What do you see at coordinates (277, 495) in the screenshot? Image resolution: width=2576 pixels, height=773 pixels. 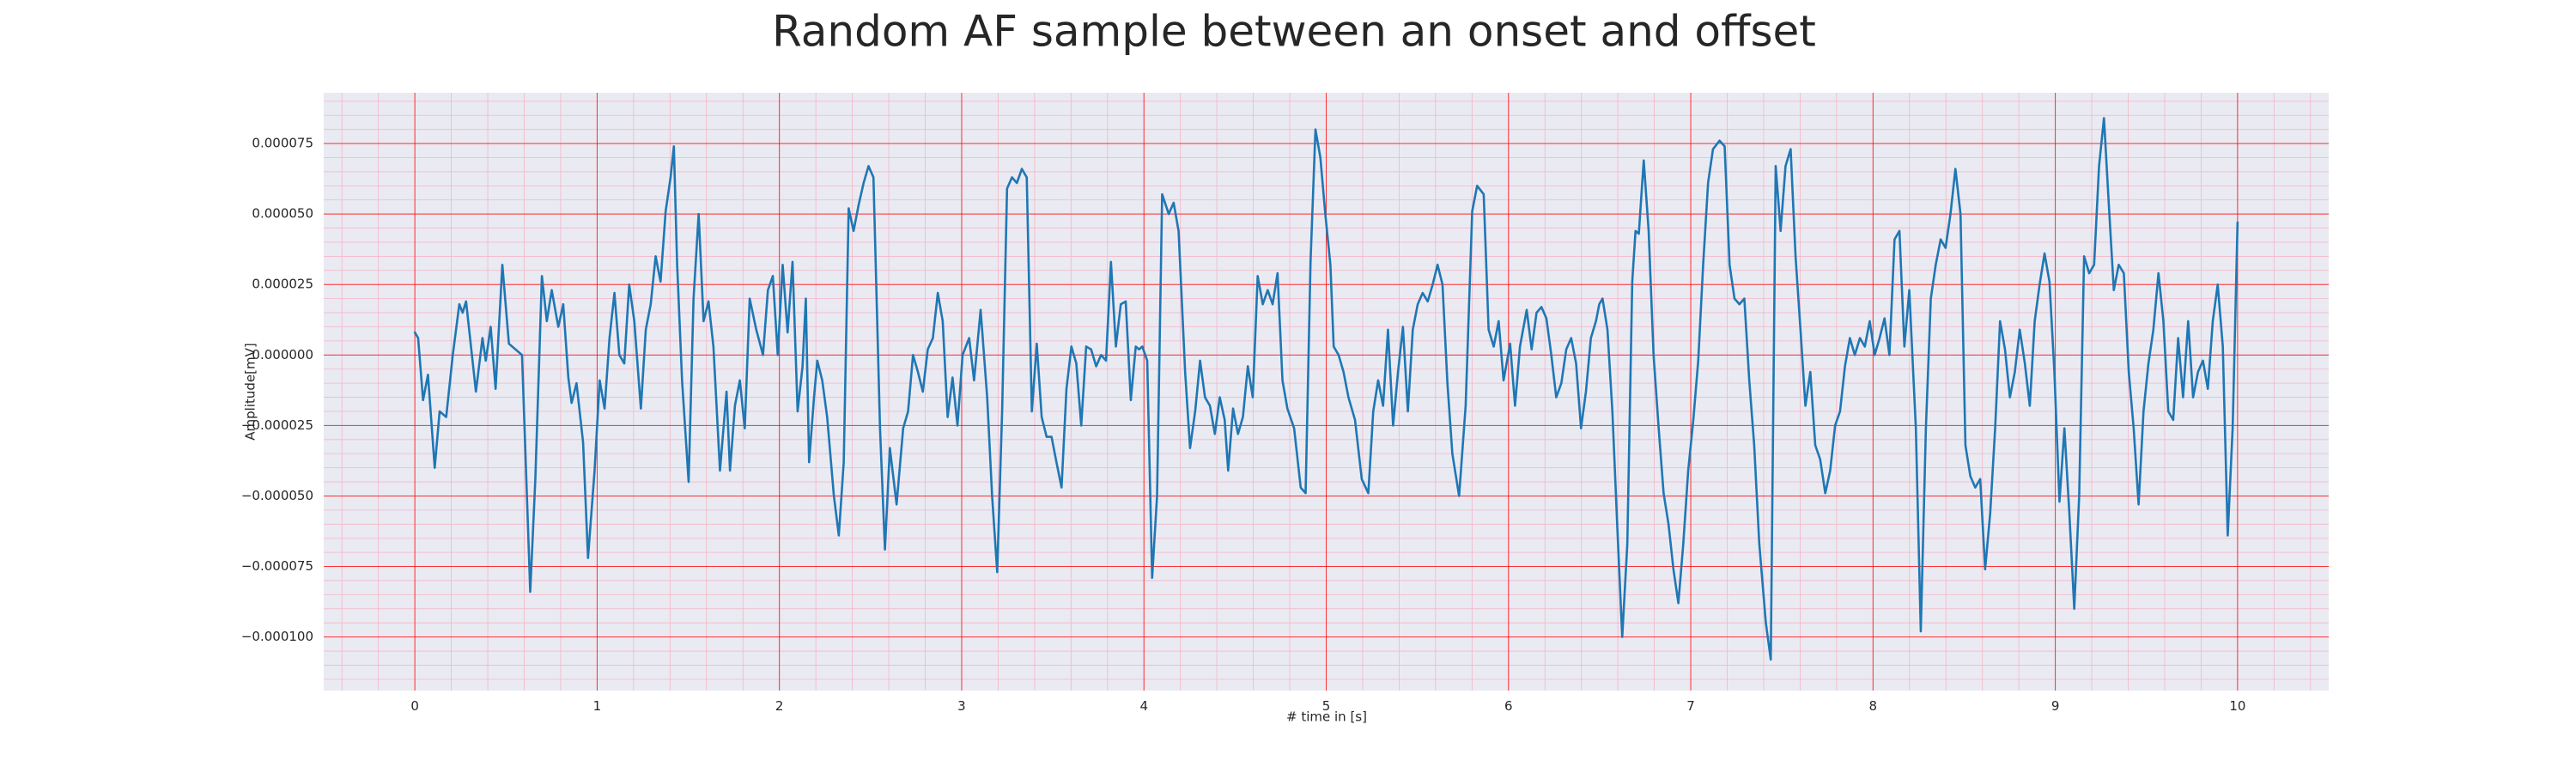 I see `y-tick-label: −0.000050` at bounding box center [277, 495].